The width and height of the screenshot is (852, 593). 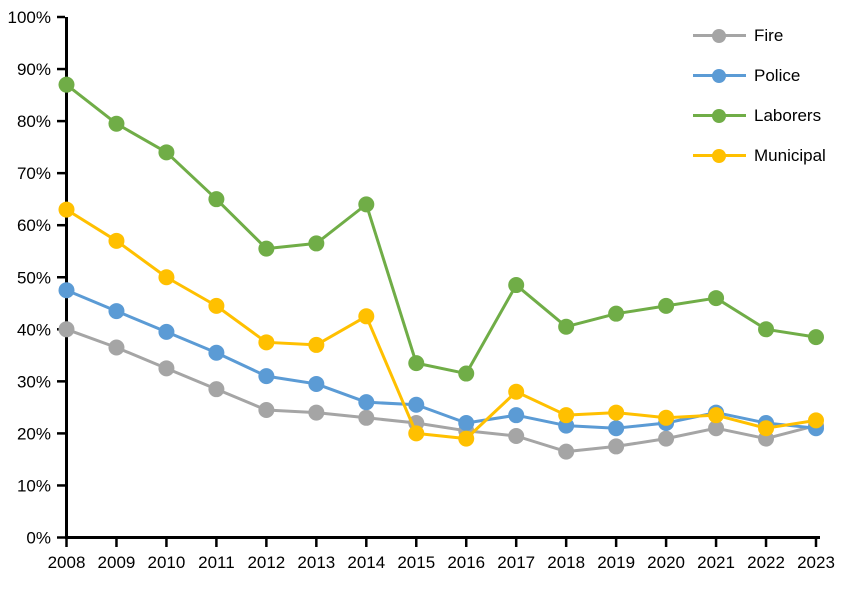 What do you see at coordinates (816, 562) in the screenshot?
I see `x-axis-tick-label: 2023` at bounding box center [816, 562].